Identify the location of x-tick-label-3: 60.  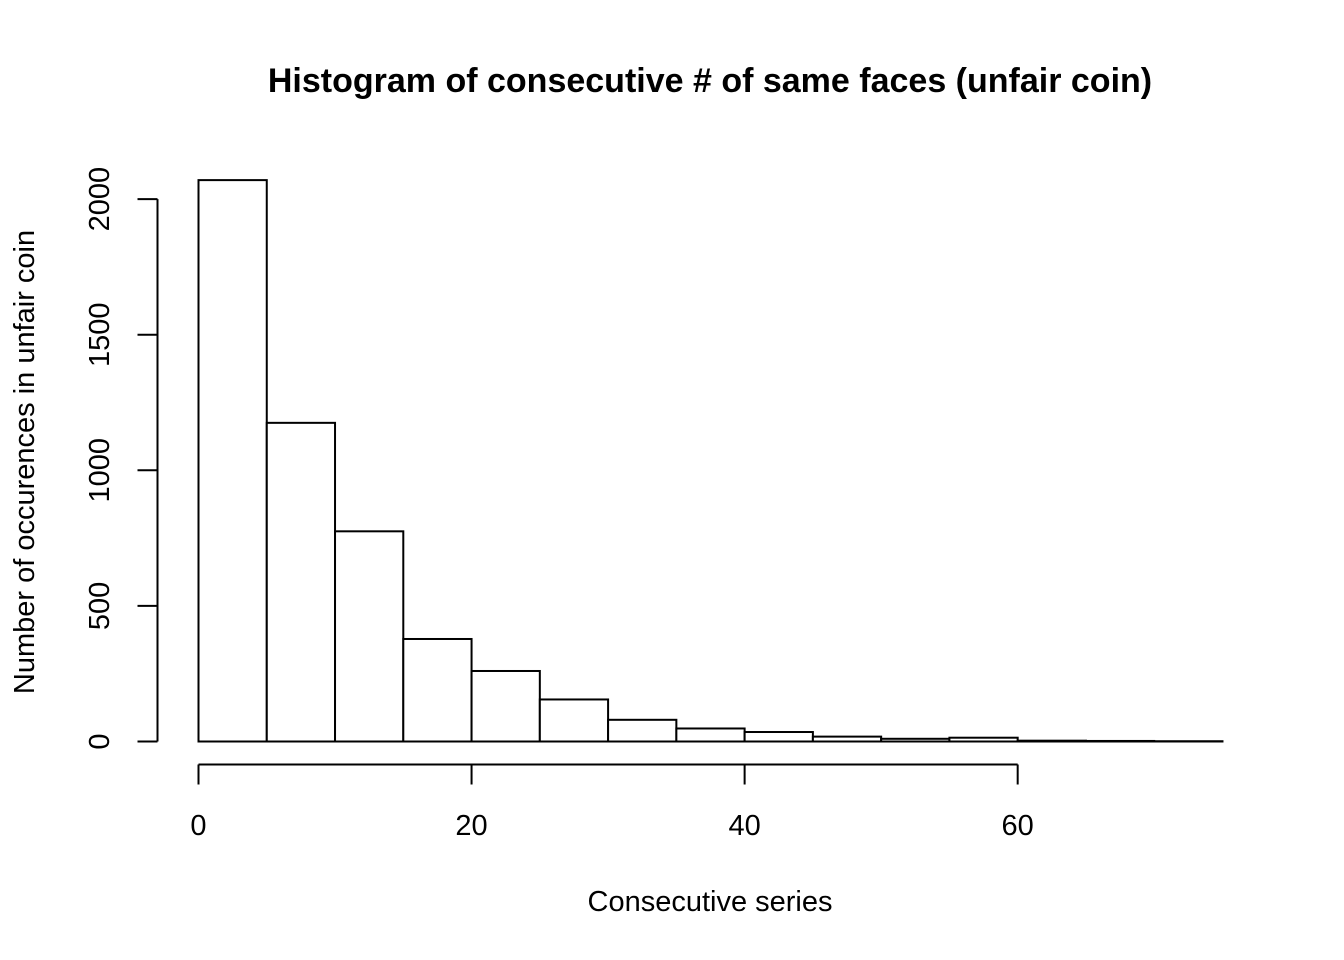
(1018, 826).